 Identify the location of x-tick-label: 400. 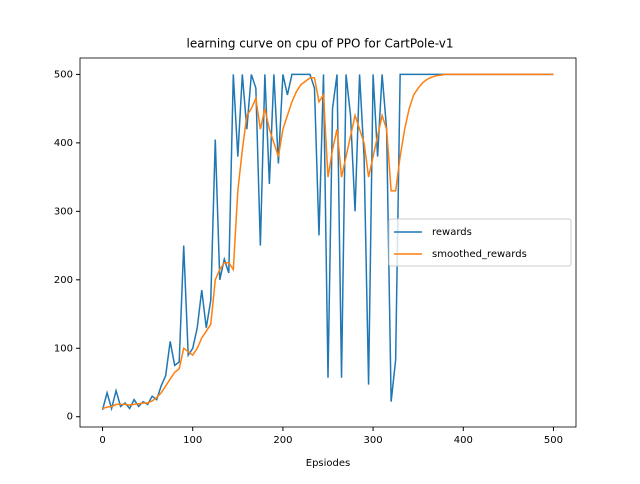
(463, 440).